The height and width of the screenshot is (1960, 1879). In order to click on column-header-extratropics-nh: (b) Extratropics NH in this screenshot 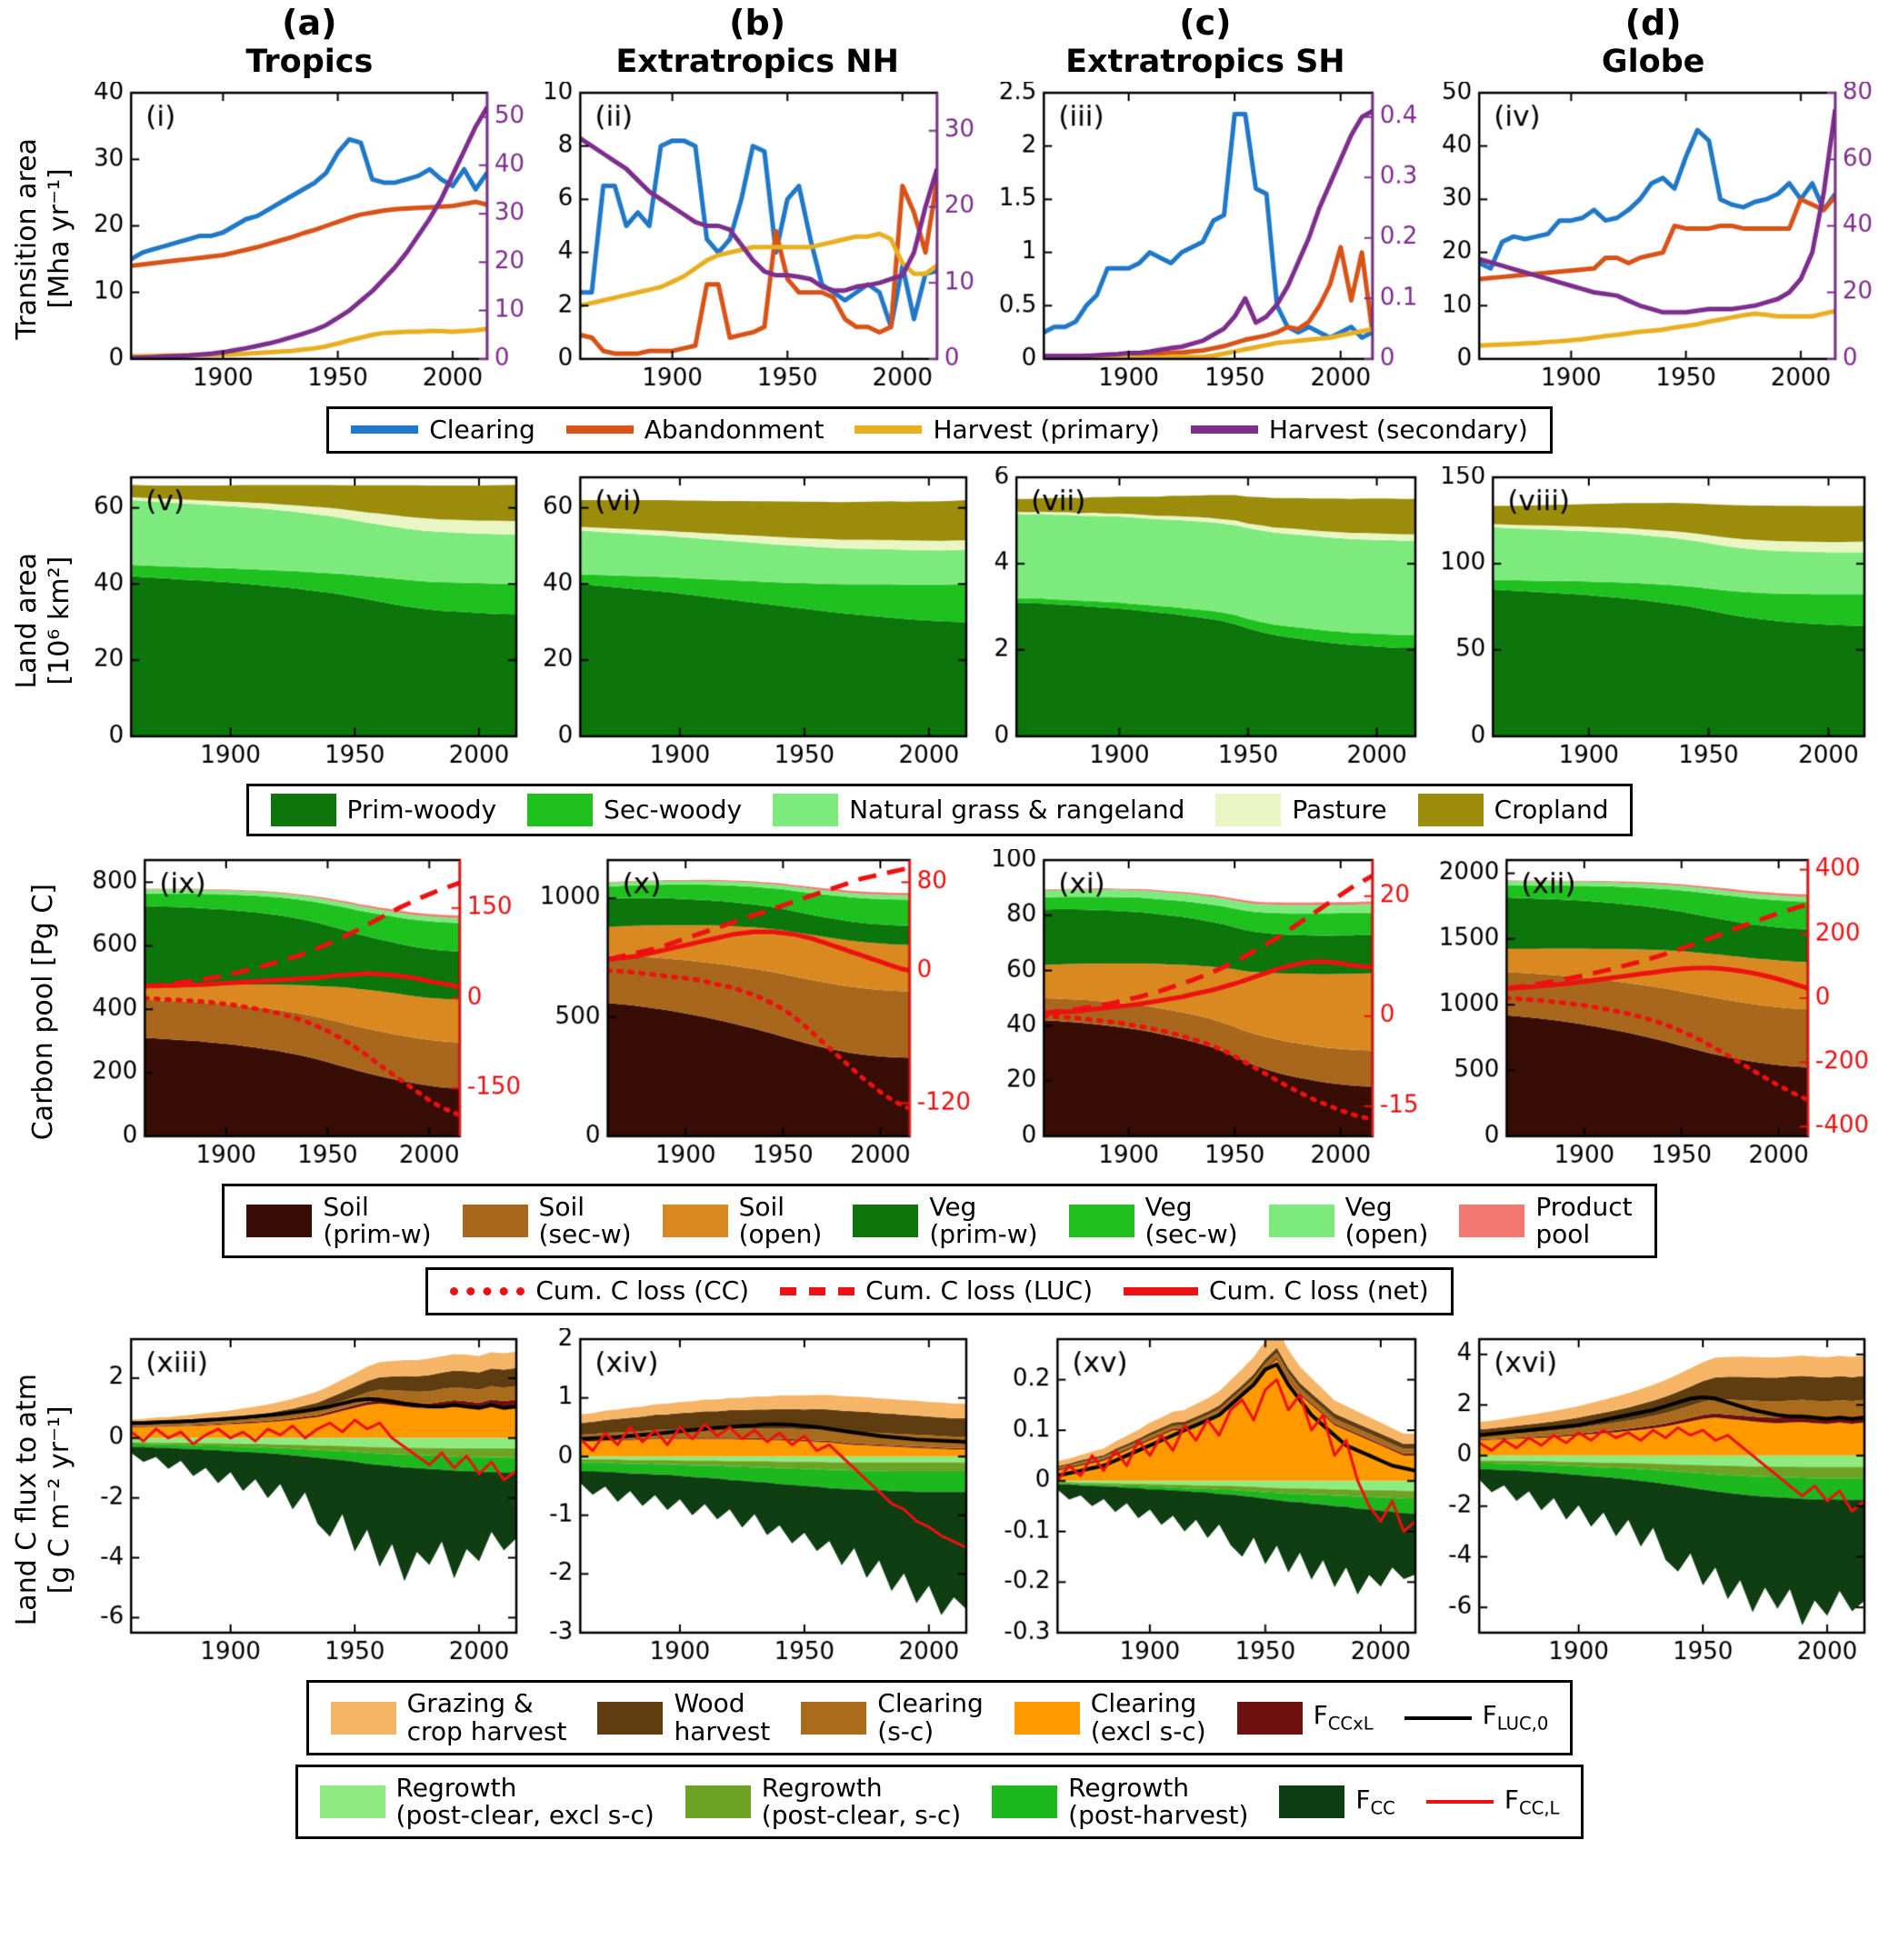, I will do `click(758, 42)`.